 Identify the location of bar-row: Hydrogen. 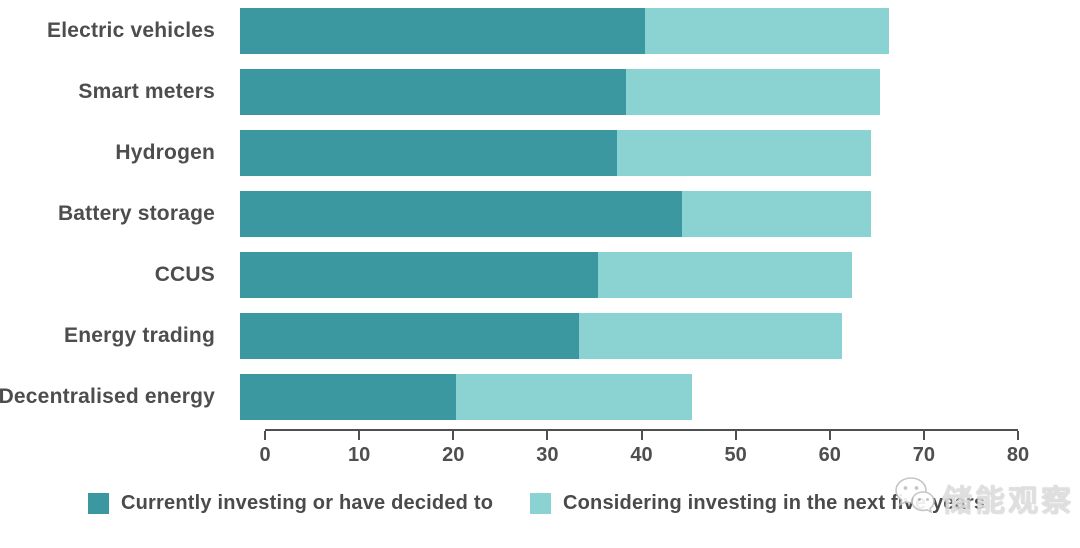
(510, 153).